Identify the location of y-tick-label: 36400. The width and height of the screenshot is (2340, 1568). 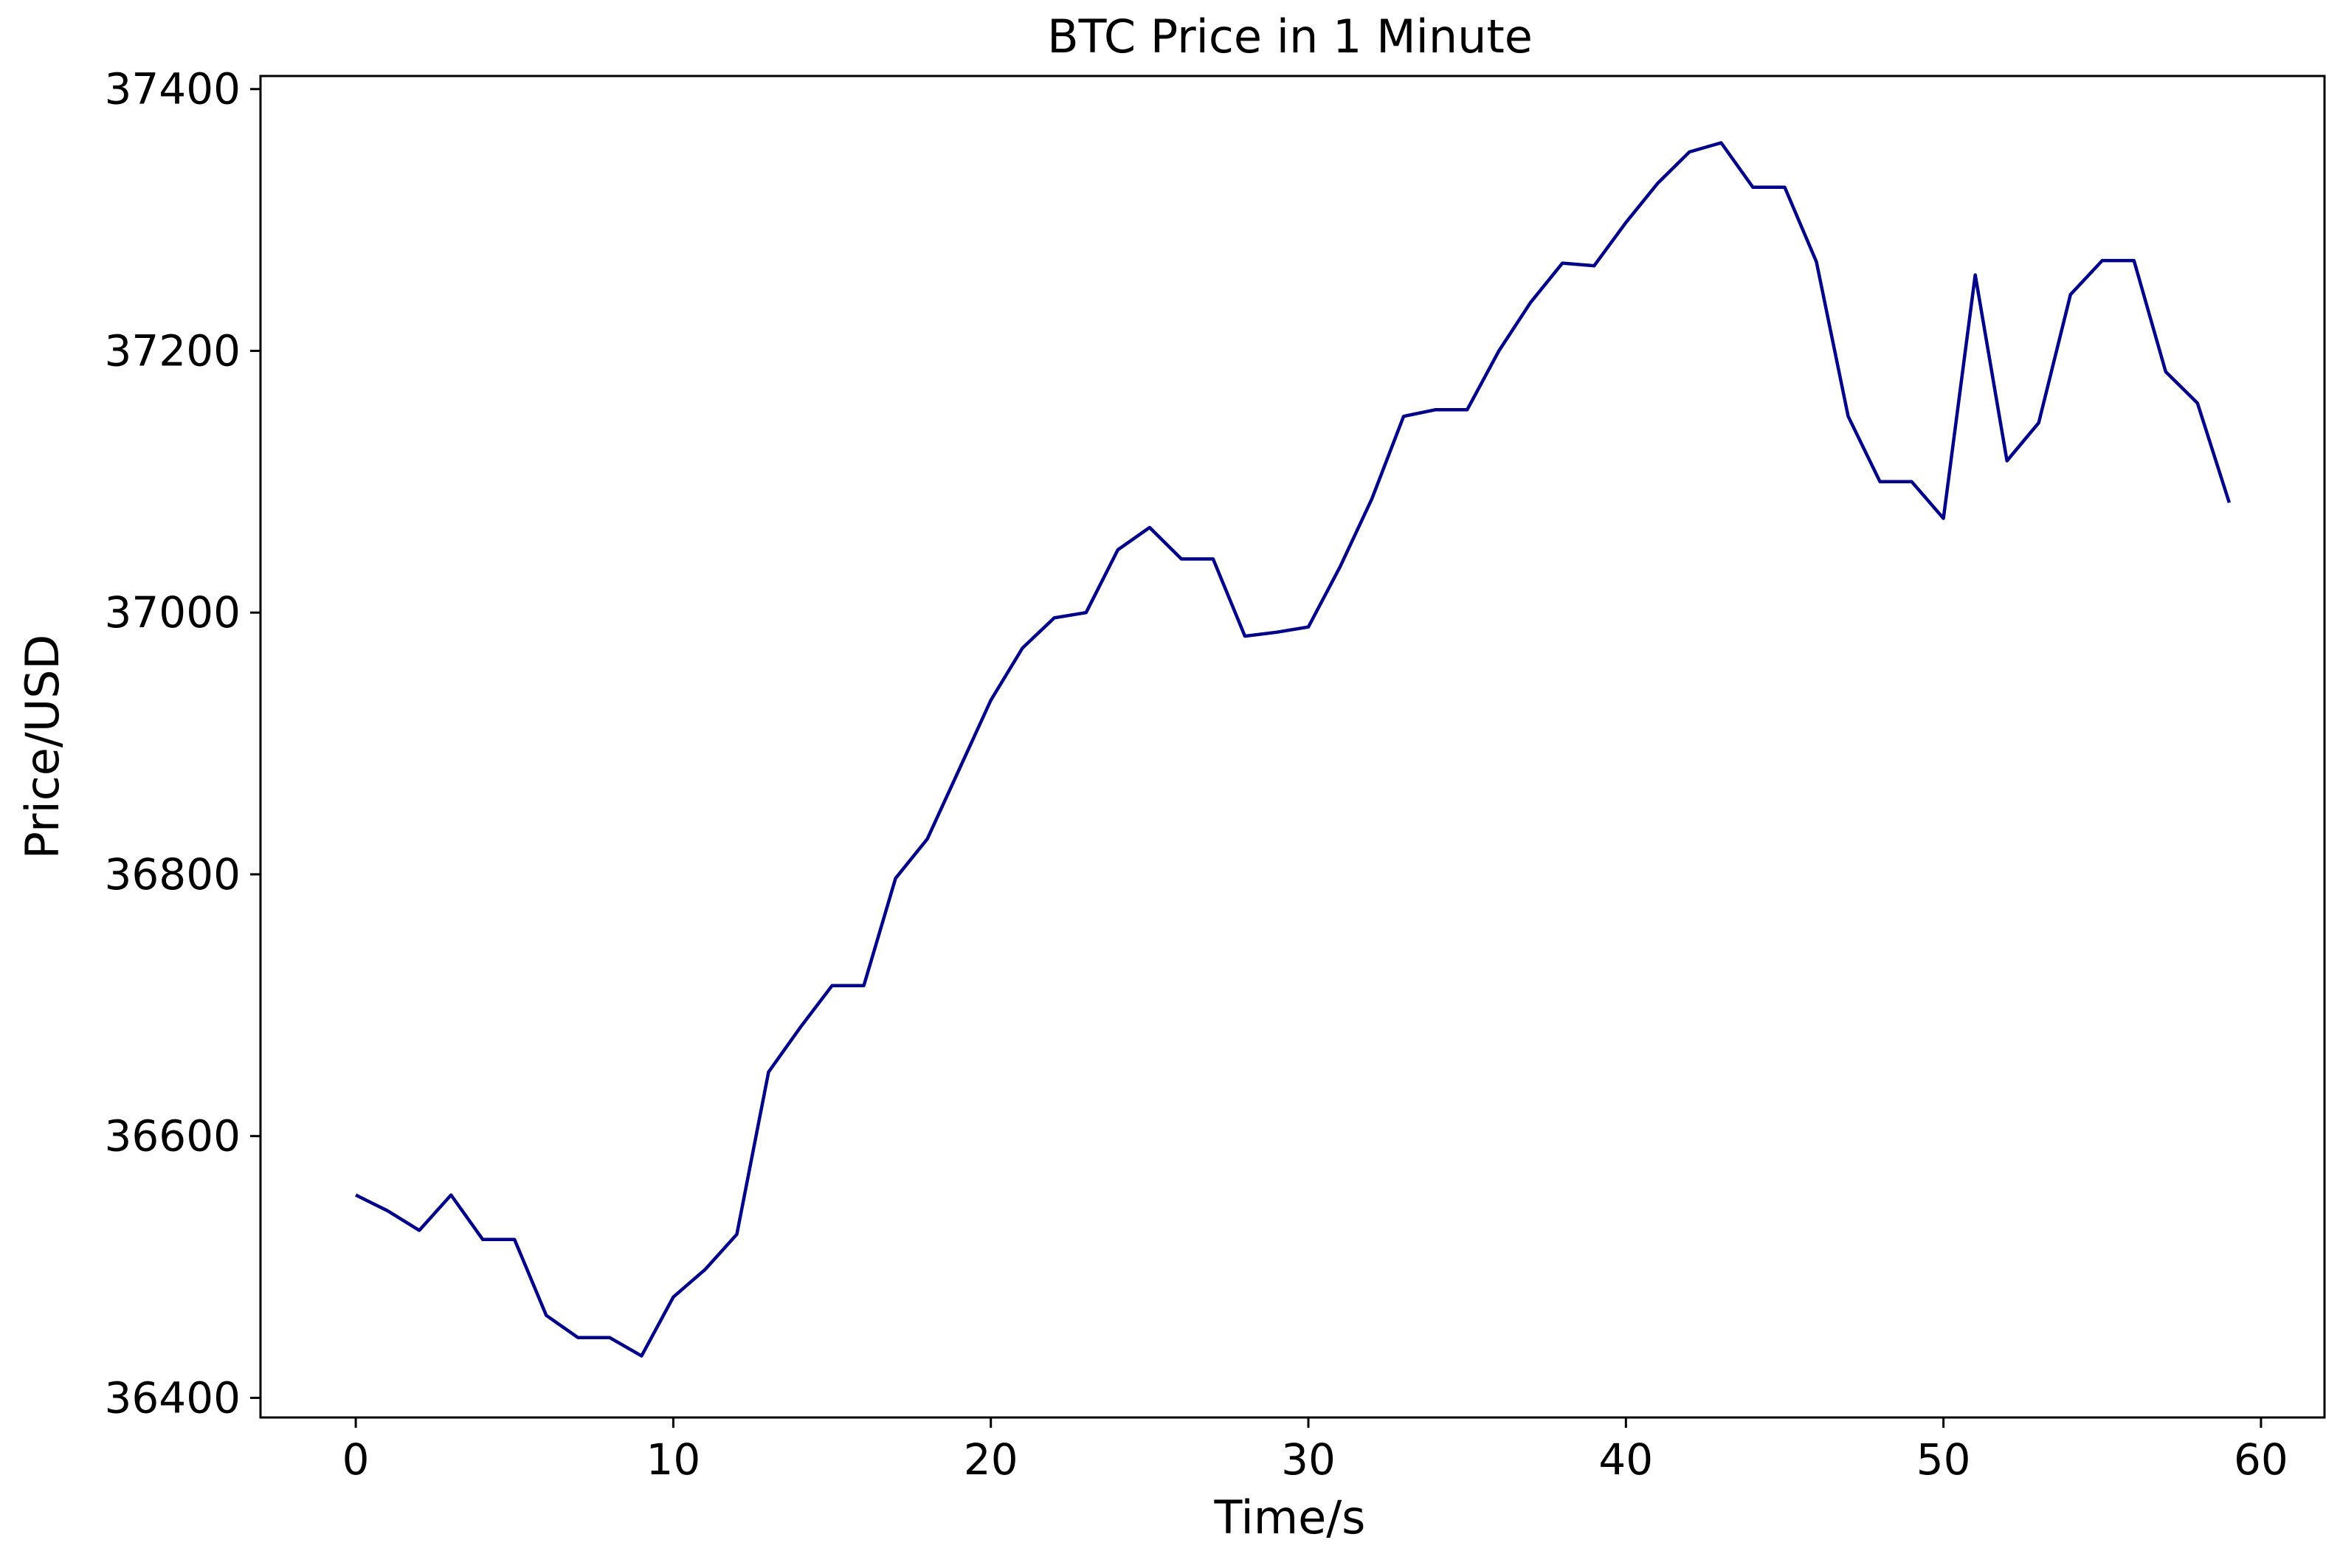
(172, 1397).